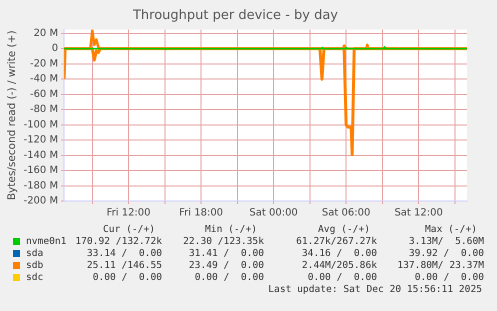  I want to click on text: 170.92 /132.72k, so click(118, 241).